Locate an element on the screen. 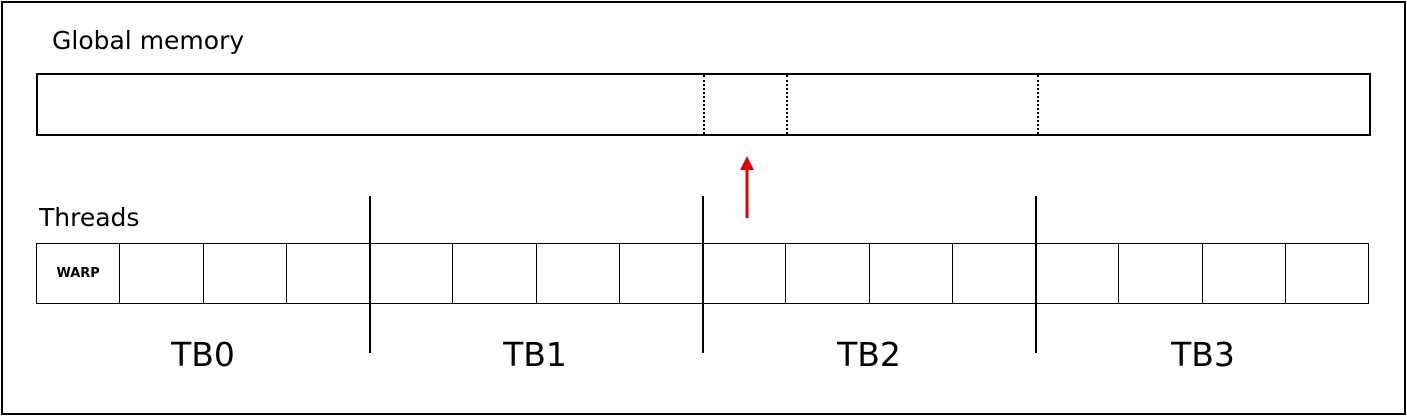 The width and height of the screenshot is (1407, 416). memory-access-arrow-icon is located at coordinates (747, 187).